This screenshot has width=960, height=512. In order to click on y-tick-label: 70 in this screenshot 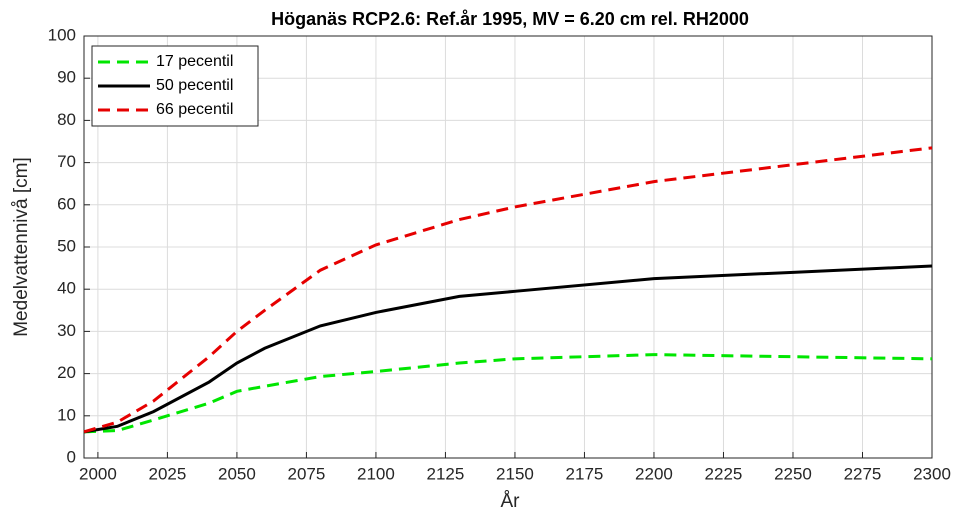, I will do `click(66, 161)`.